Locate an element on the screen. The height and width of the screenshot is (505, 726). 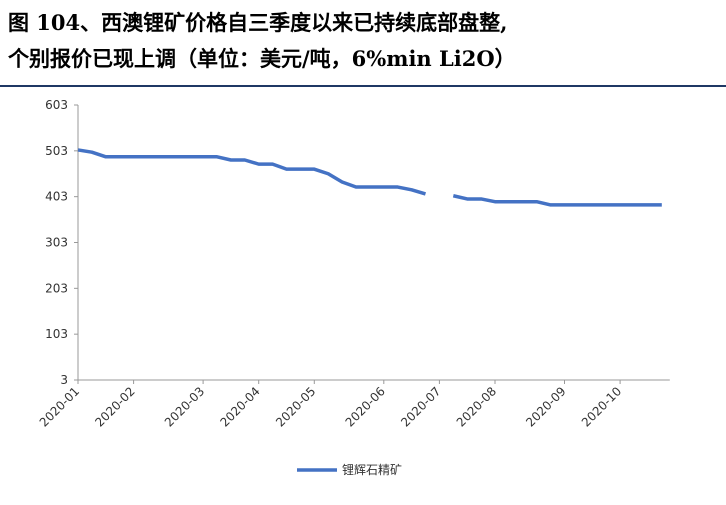
x-tick-label: 2020-06 is located at coordinates (365, 406).